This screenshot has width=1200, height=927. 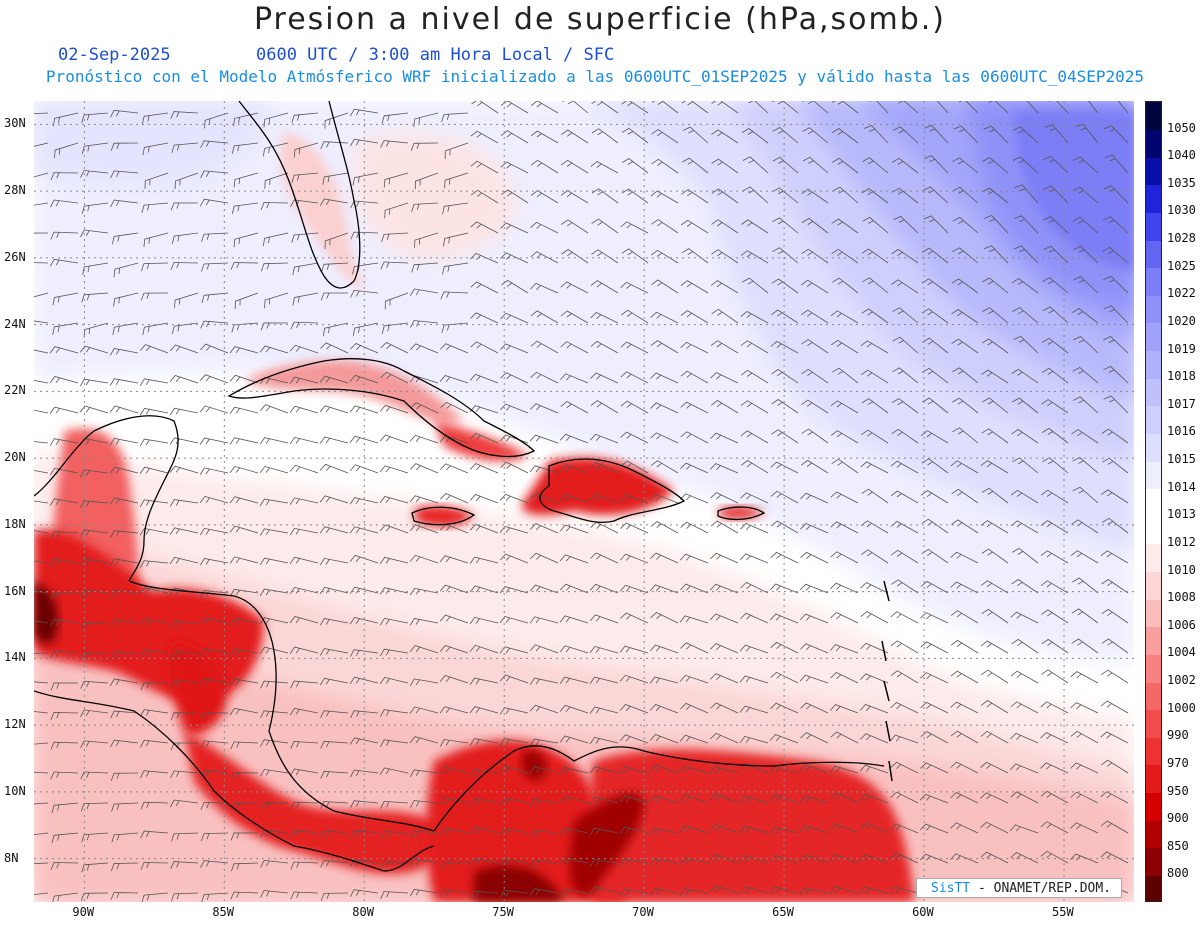 What do you see at coordinates (783, 912) in the screenshot?
I see `lon-label: 65W` at bounding box center [783, 912].